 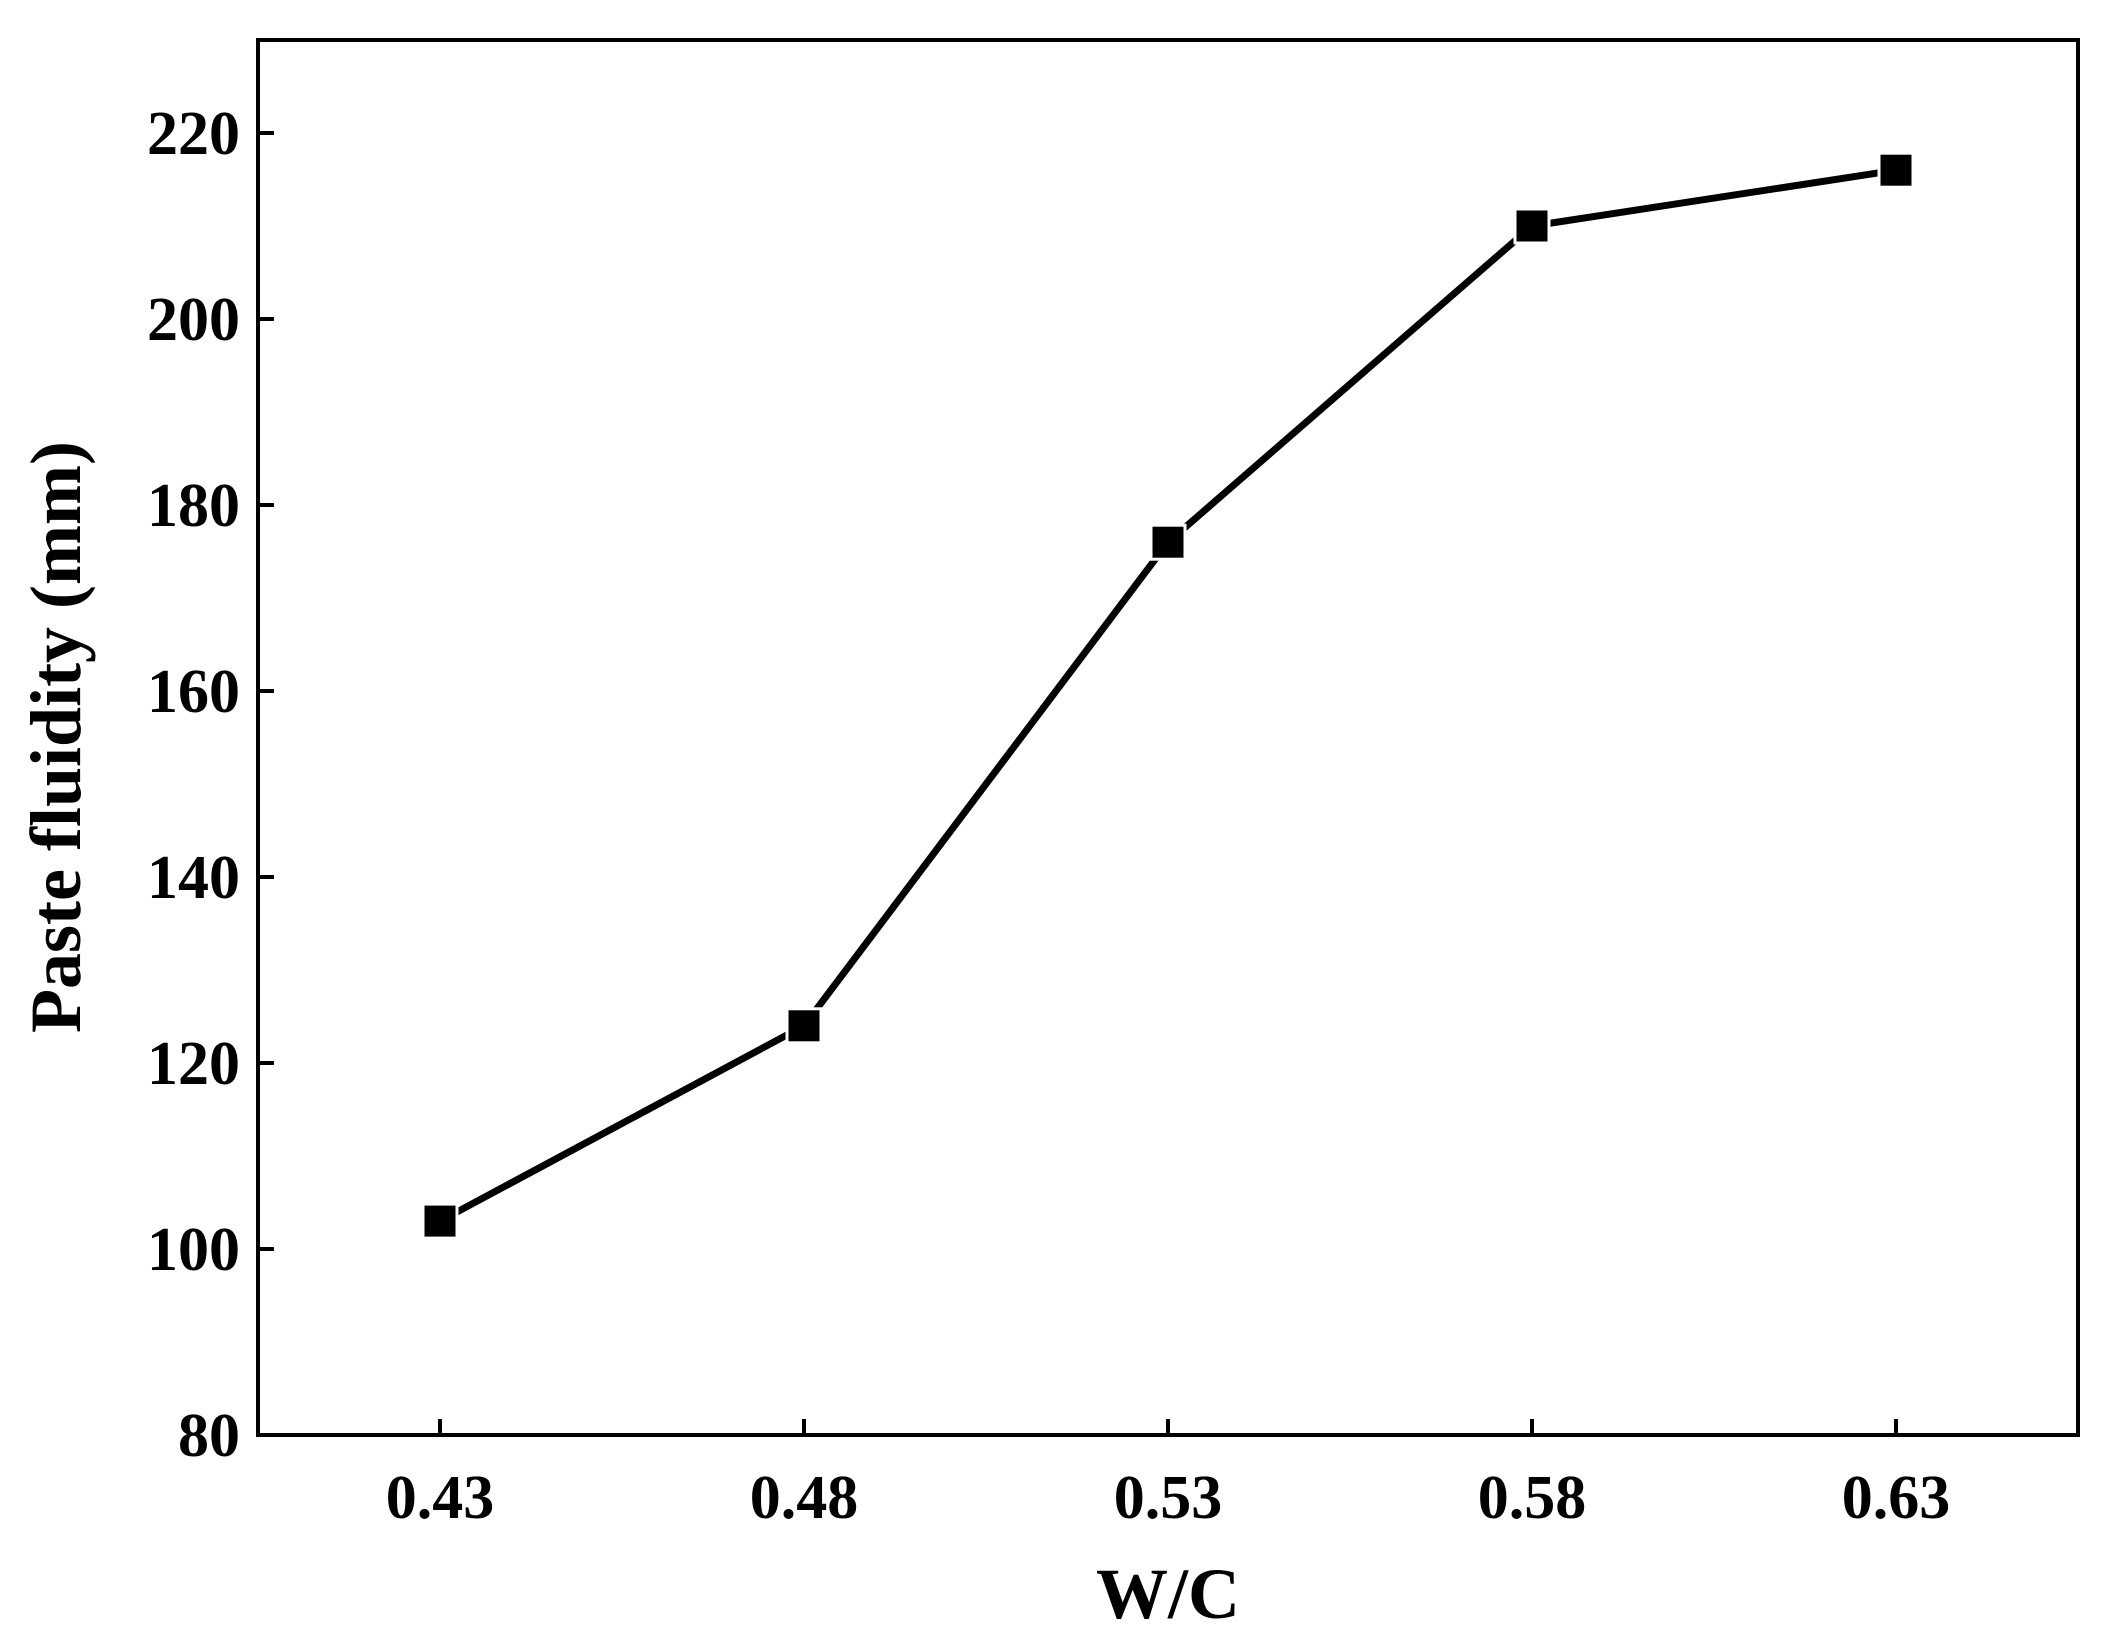 What do you see at coordinates (440, 1498) in the screenshot?
I see `x-tick-label: 0.43` at bounding box center [440, 1498].